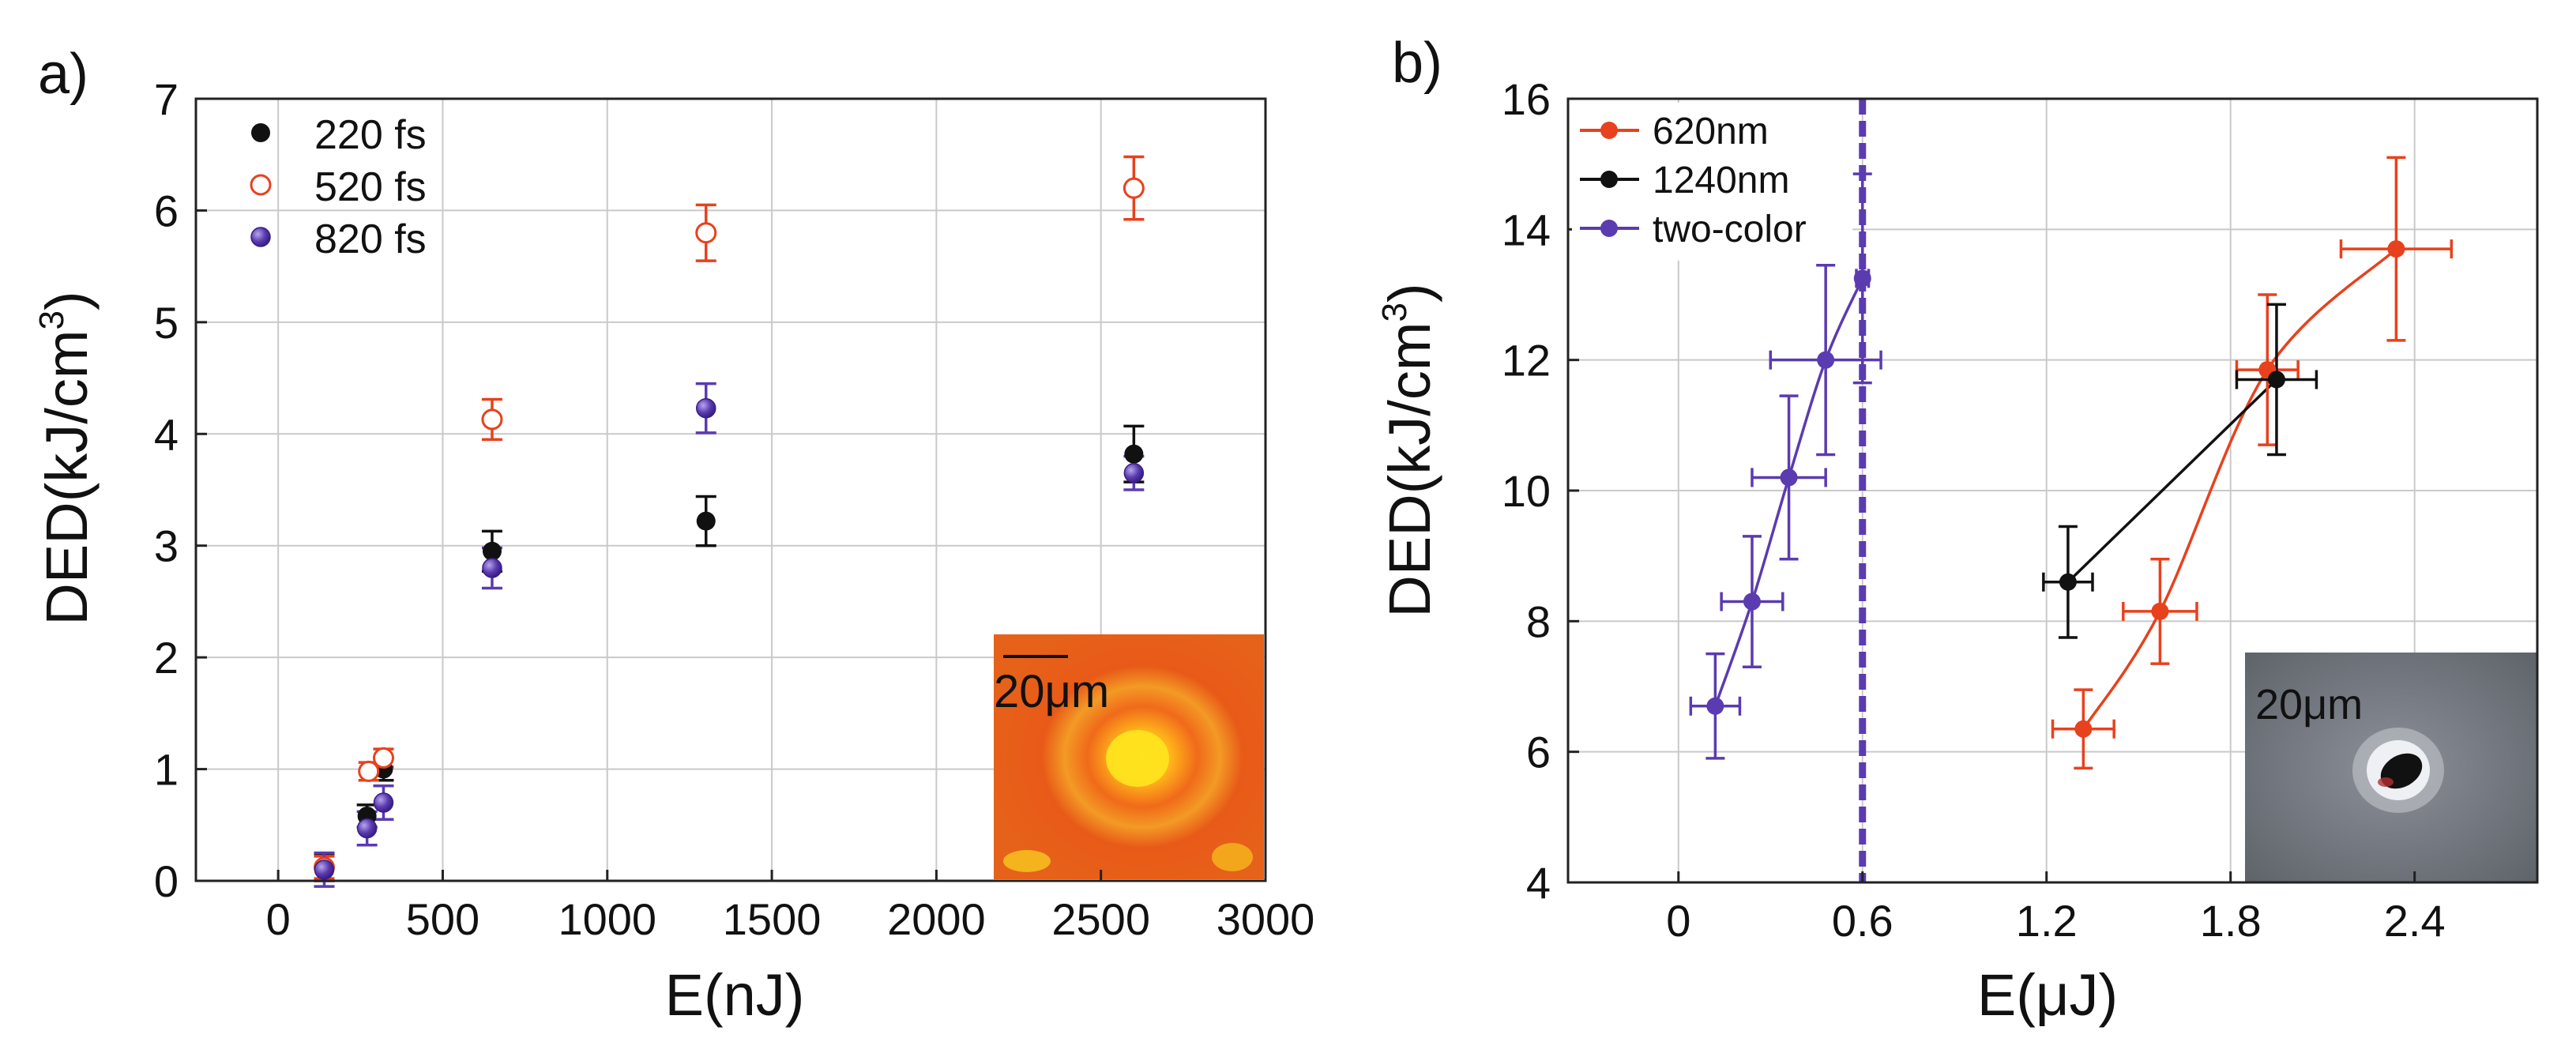 This screenshot has height=1057, width=2576. I want to click on panel-b-y-tick-label: 10, so click(1527, 491).